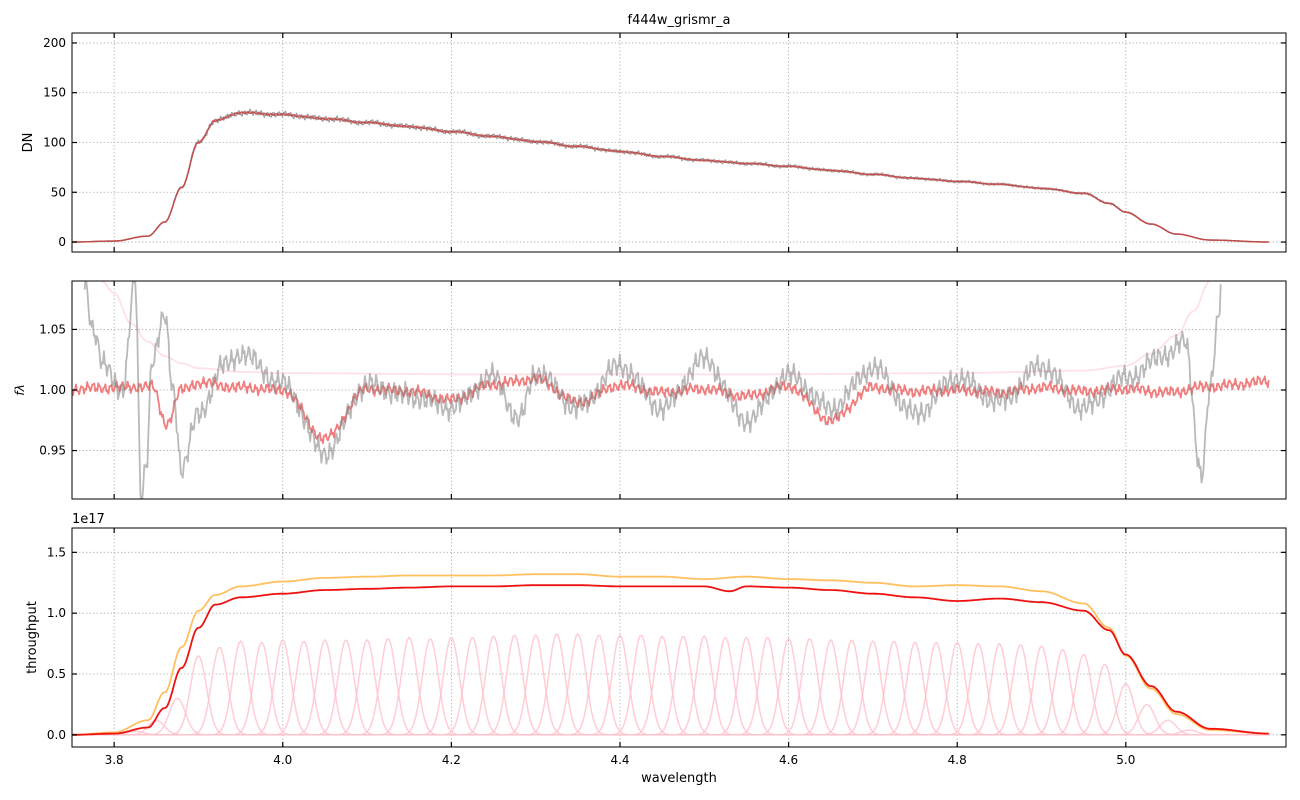 The width and height of the screenshot is (1300, 800). Describe the element at coordinates (52, 451) in the screenshot. I see `flambda-ytick-label-0: 0.95` at that location.